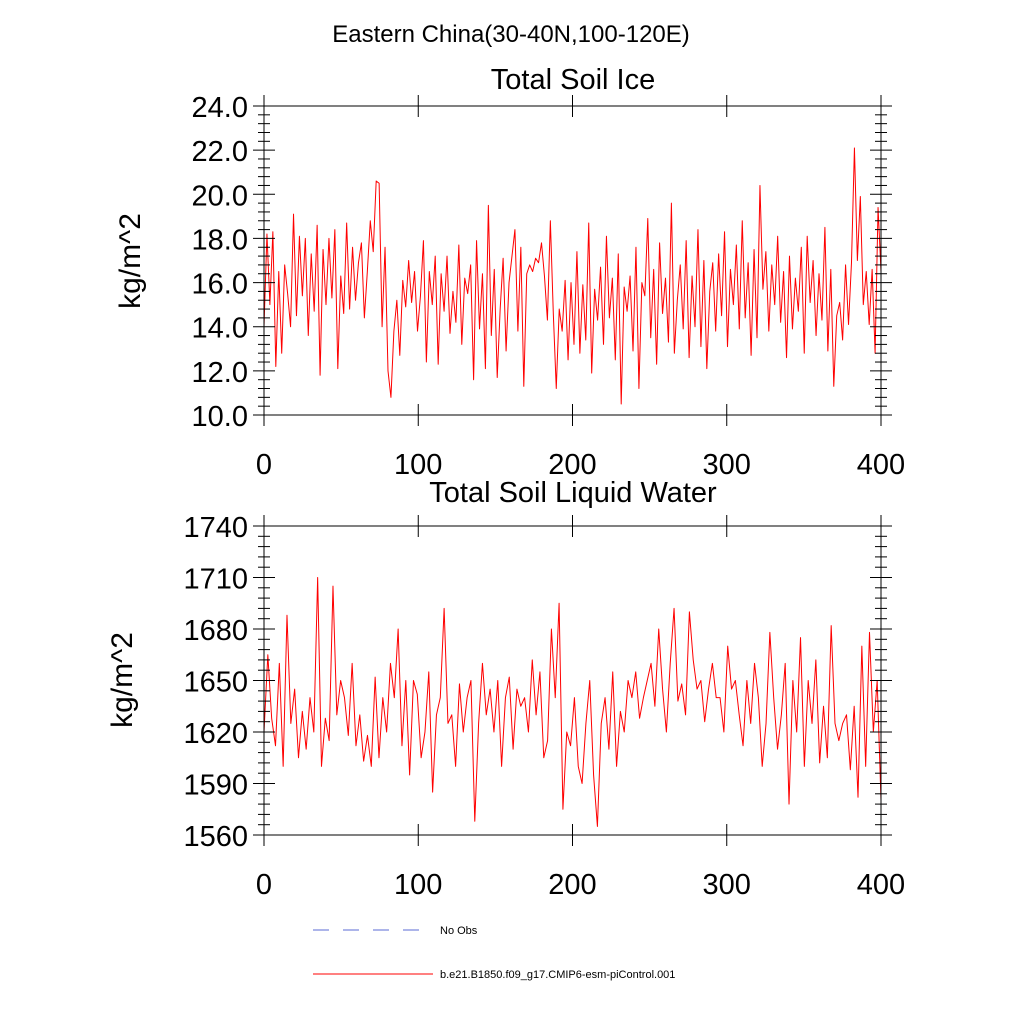  What do you see at coordinates (215, 786) in the screenshot?
I see `y-tick-label: 1590` at bounding box center [215, 786].